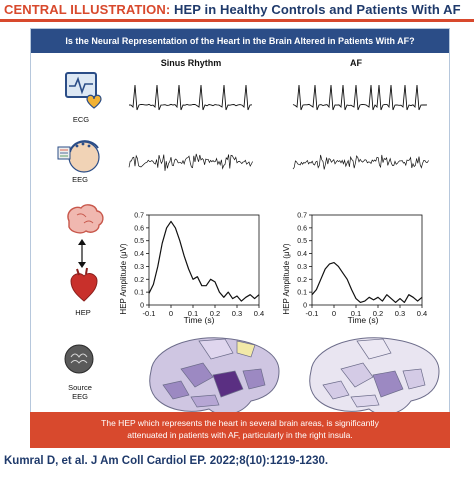 Image resolution: width=474 pixels, height=479 pixels. I want to click on chart-sinus-ytick-label-7: 0.7, so click(139, 216).